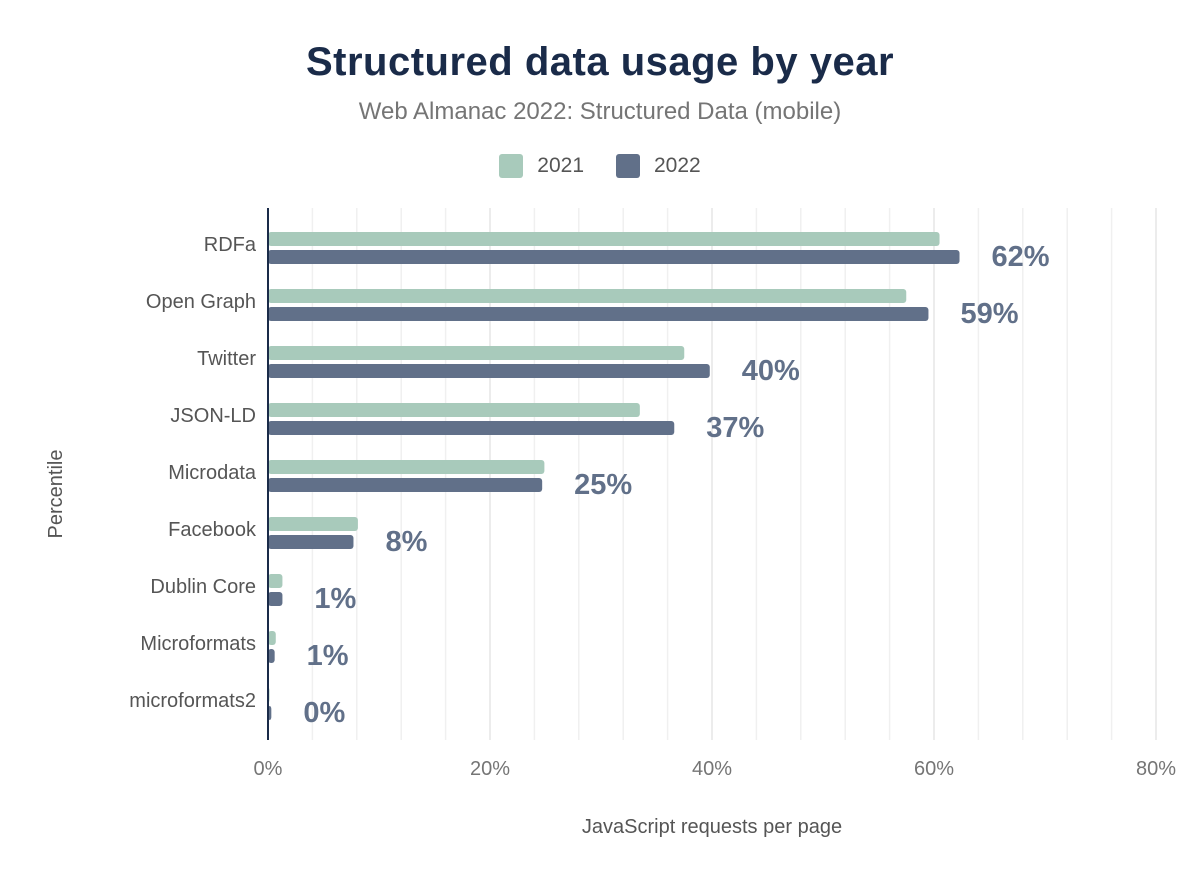  Describe the element at coordinates (677, 165) in the screenshot. I see `legend-label-2022: 2022` at that location.